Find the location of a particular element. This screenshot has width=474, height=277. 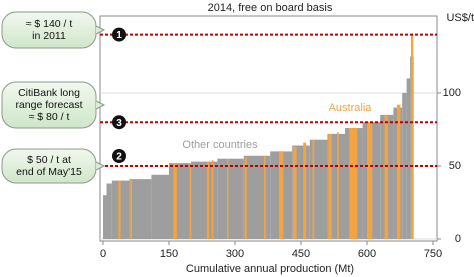

y-axis-label: US$/t is located at coordinates (460, 18).